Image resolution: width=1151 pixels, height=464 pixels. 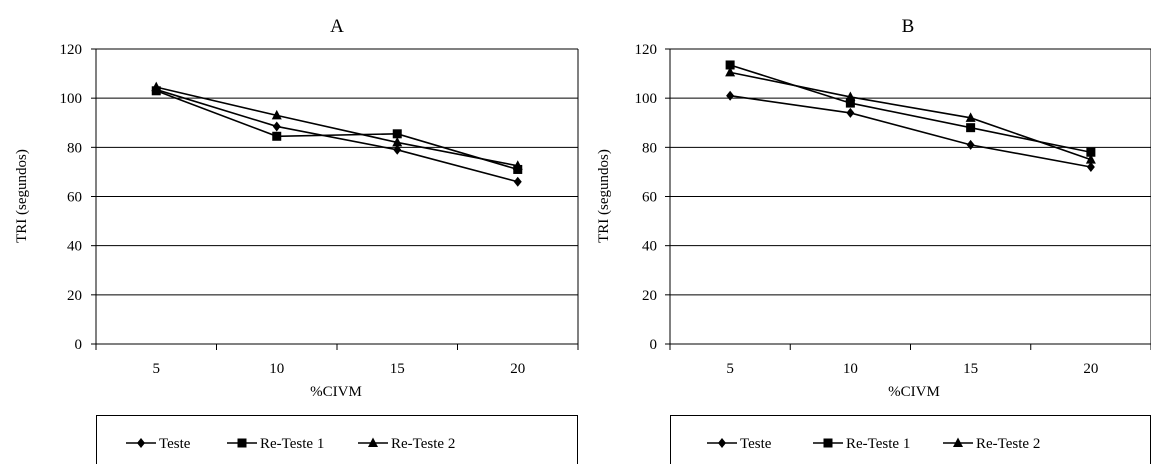 I want to click on chart-a-xlabel: %CIVM, so click(x=336, y=392).